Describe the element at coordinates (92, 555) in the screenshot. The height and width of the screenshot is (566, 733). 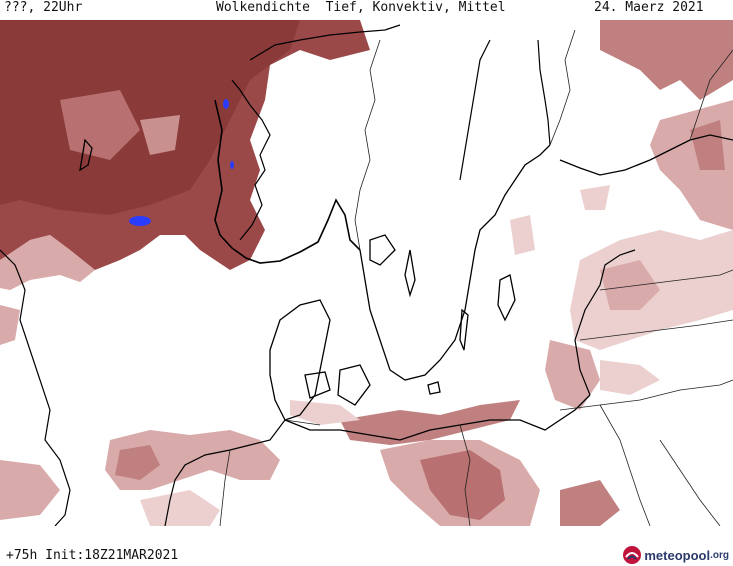
I see `forecast-run-label: +75h Init:18Z21MAR2021` at that location.